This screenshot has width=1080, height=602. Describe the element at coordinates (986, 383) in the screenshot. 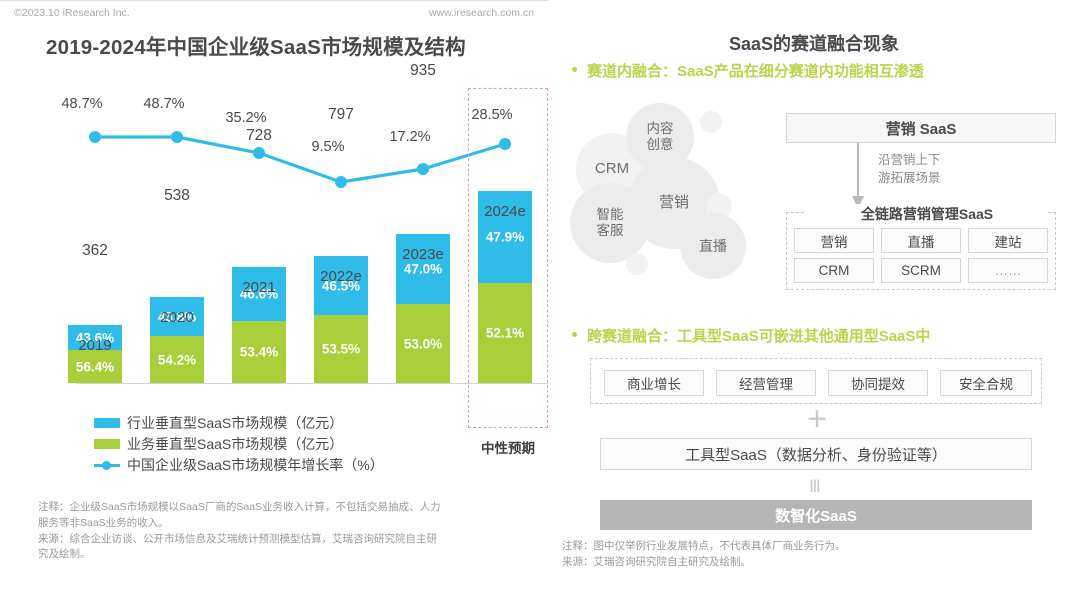

I see `tile-security-compliance: 安全合规` at that location.